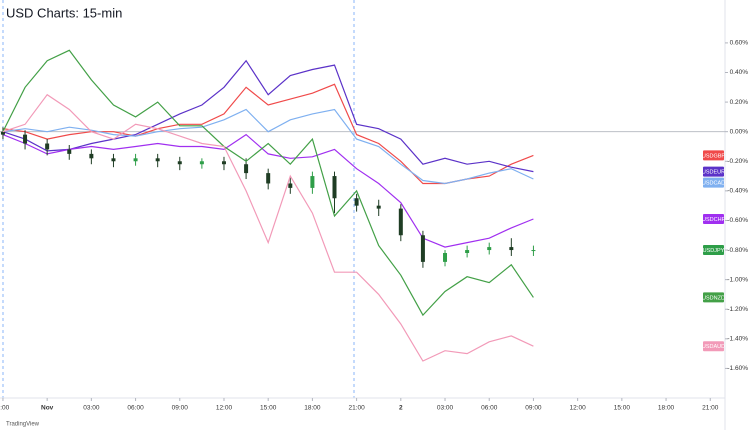 The height and width of the screenshot is (430, 750). I want to click on x-tick-label: Nov, so click(47, 408).